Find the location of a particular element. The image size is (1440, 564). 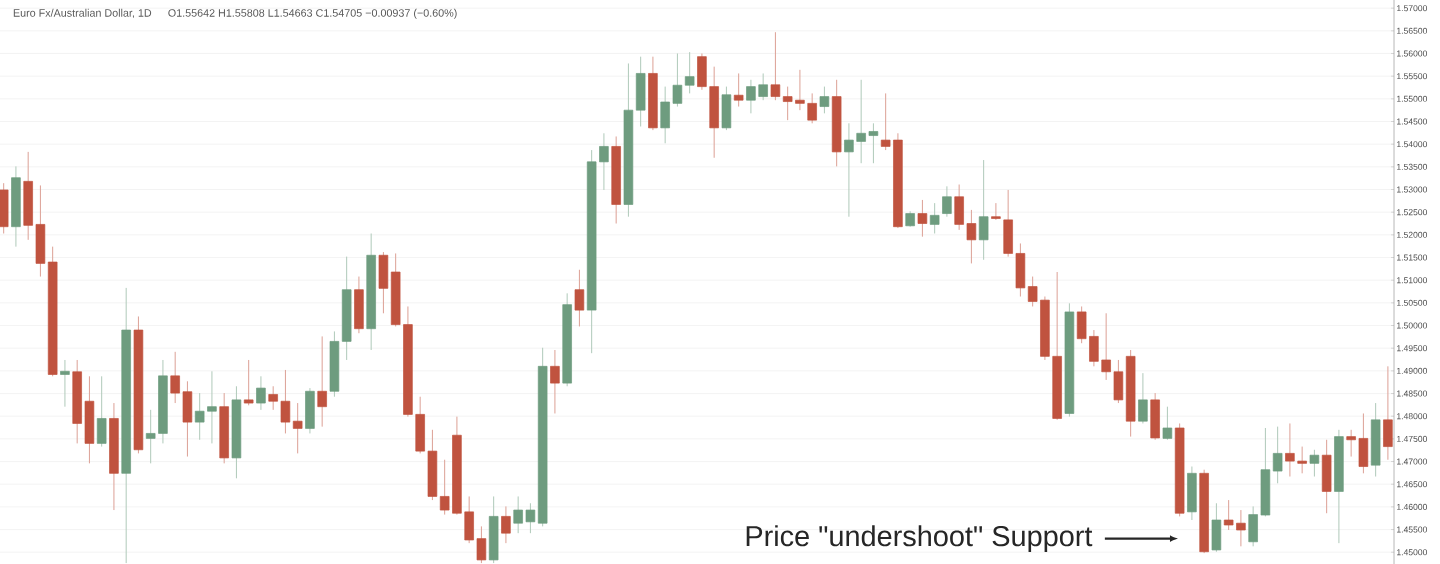

annotation: Price "undershoot" Support is located at coordinates (919, 539).